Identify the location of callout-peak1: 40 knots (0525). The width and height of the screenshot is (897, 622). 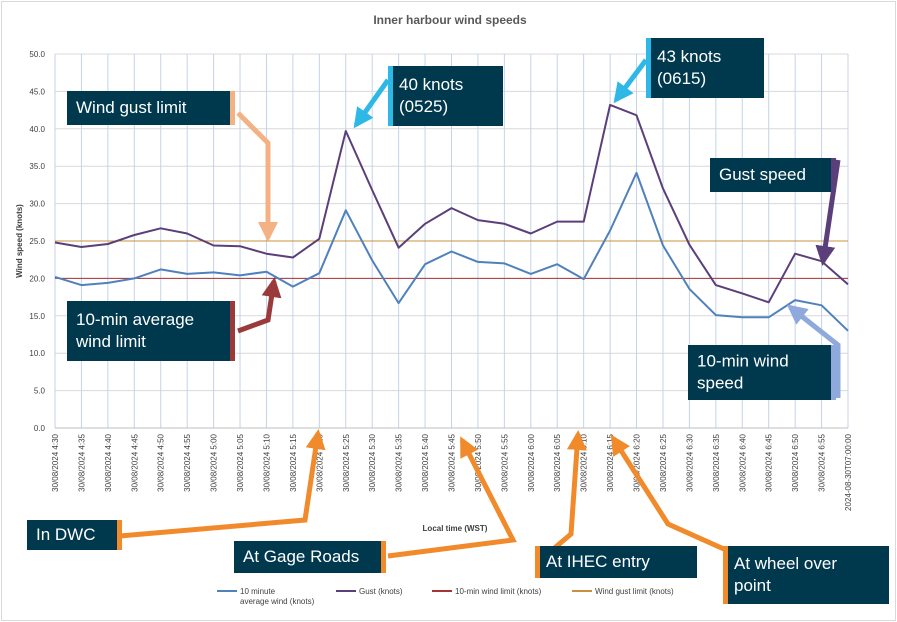
(445, 96).